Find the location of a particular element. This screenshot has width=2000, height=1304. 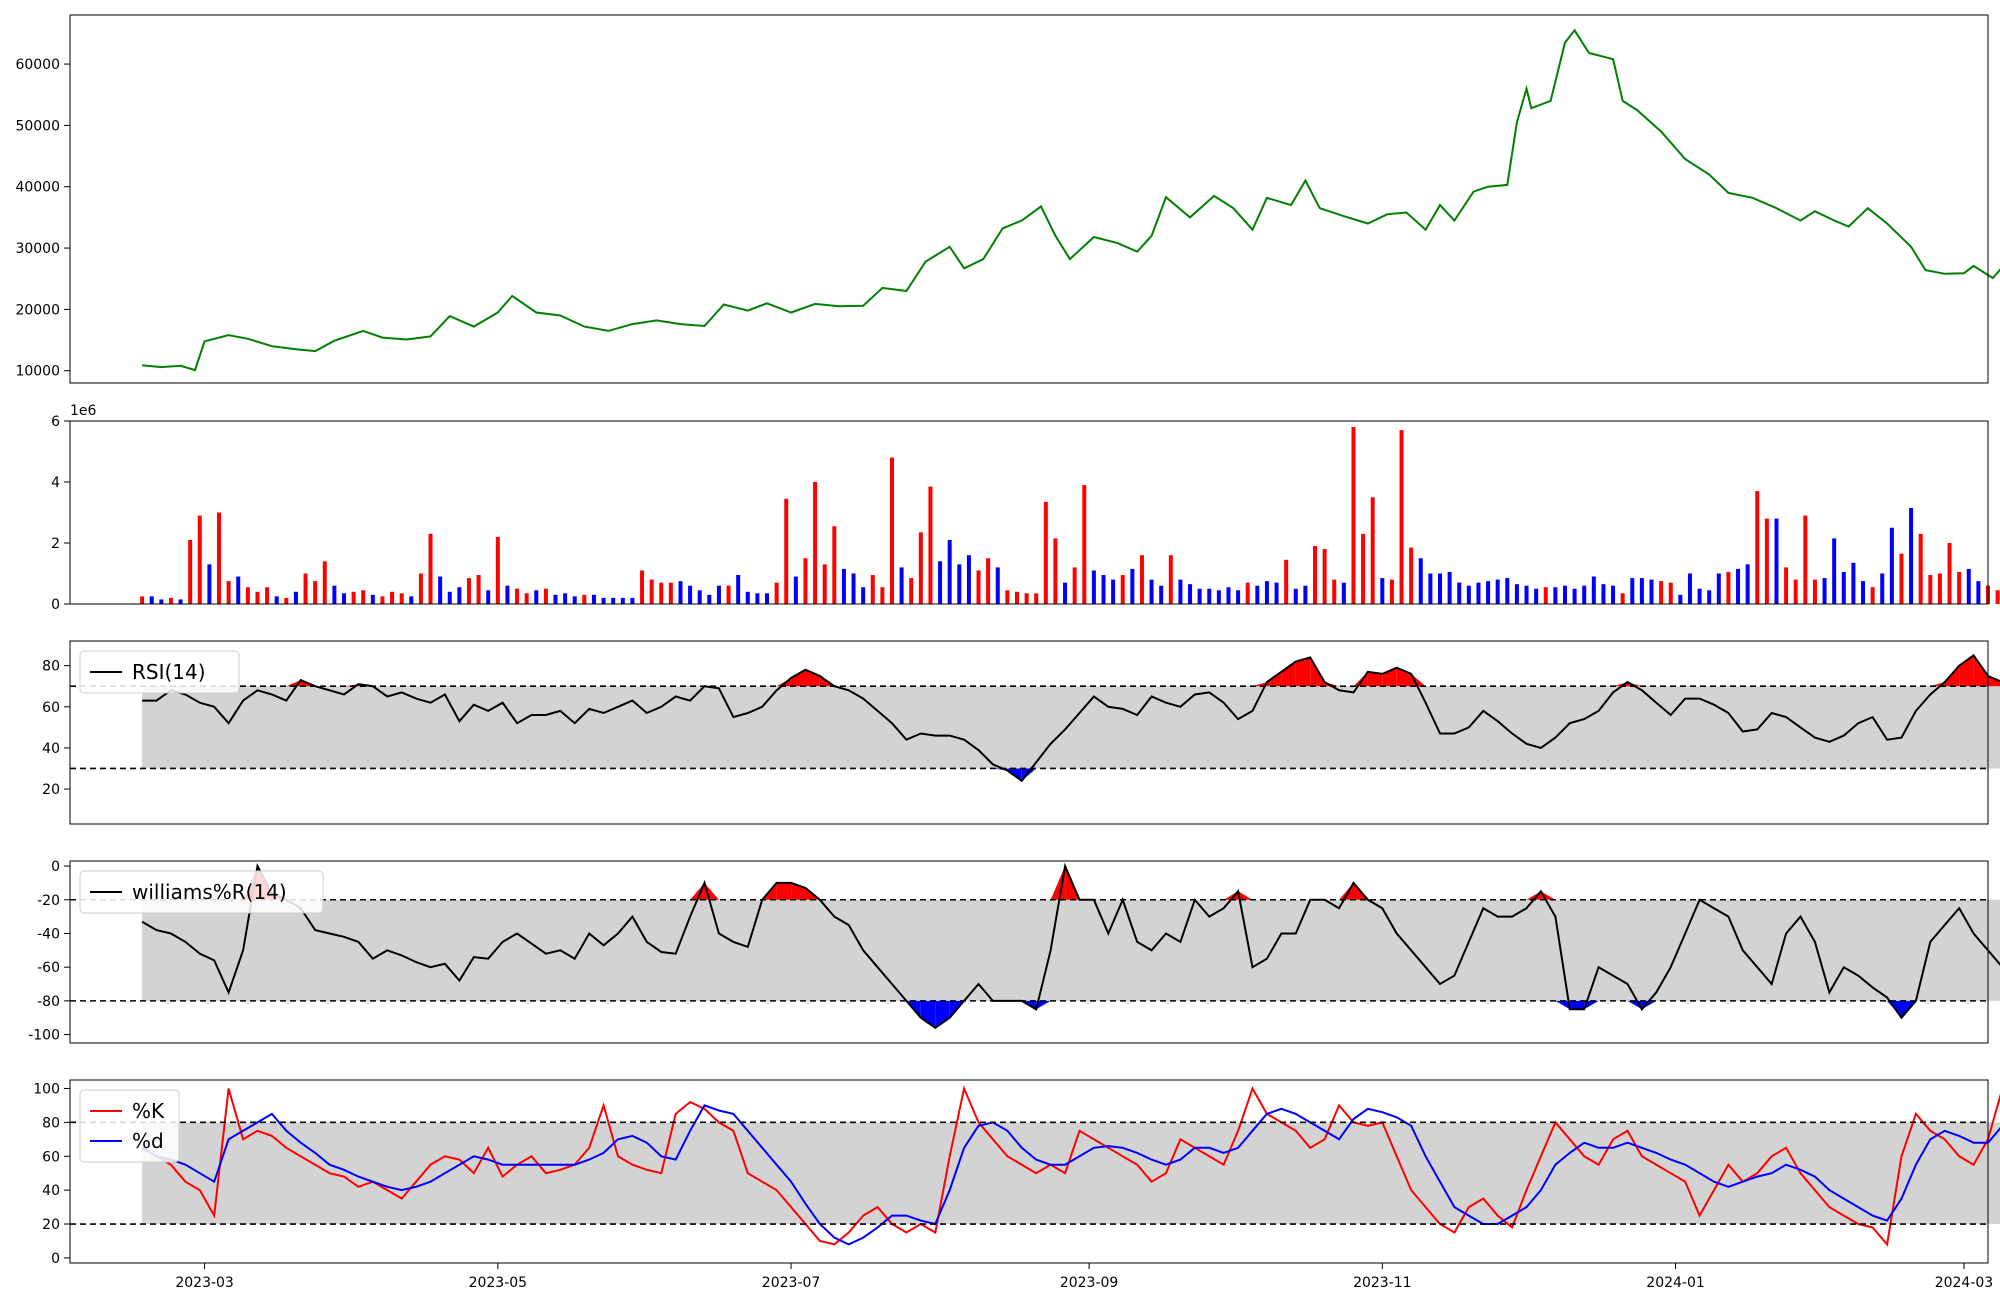

legend: %K %d is located at coordinates (129, 1126).